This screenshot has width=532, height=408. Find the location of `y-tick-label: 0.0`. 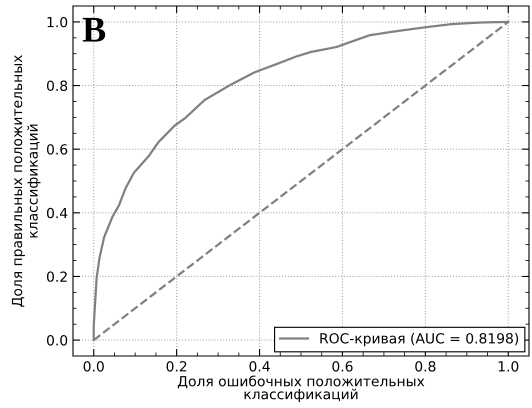

y-tick-label: 0.0 is located at coordinates (57, 340).